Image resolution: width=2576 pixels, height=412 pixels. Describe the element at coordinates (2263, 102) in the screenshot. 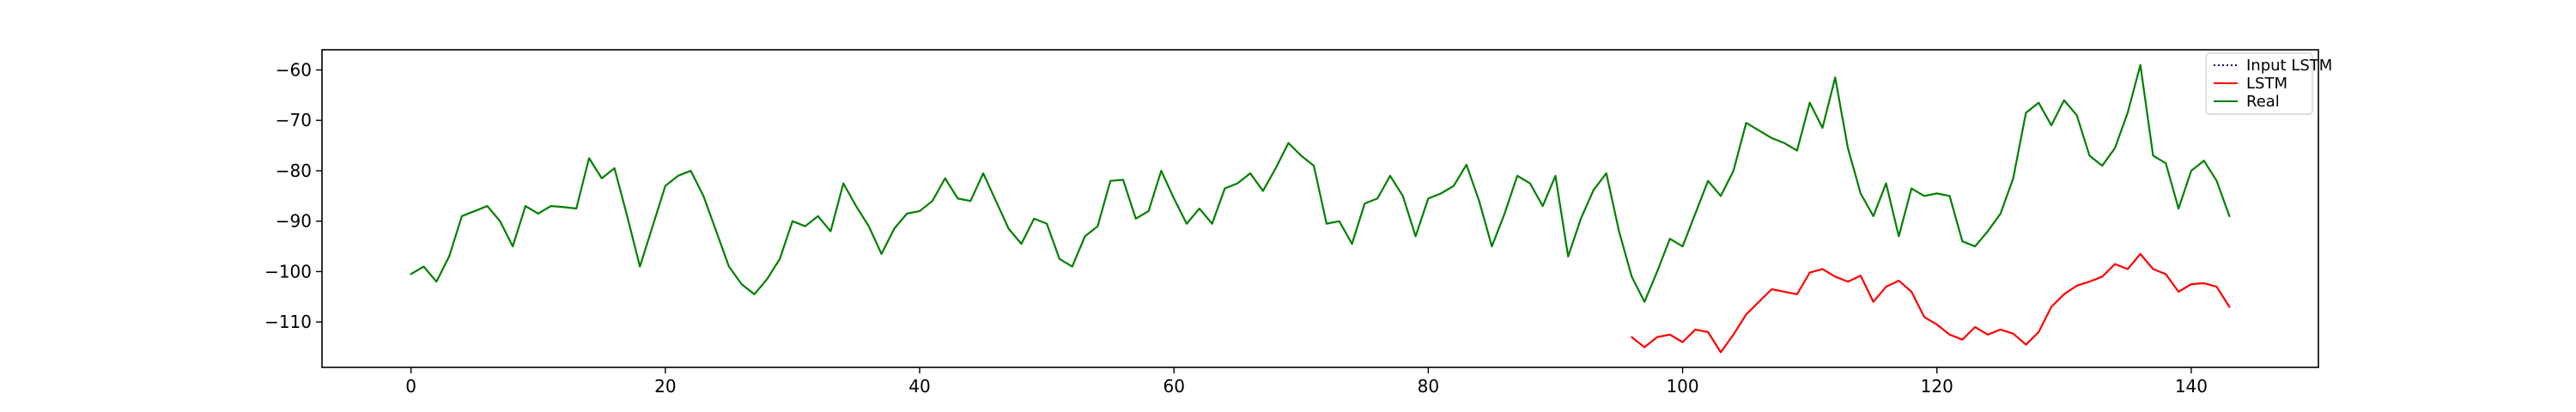

I see `legend-label-real: Real` at that location.